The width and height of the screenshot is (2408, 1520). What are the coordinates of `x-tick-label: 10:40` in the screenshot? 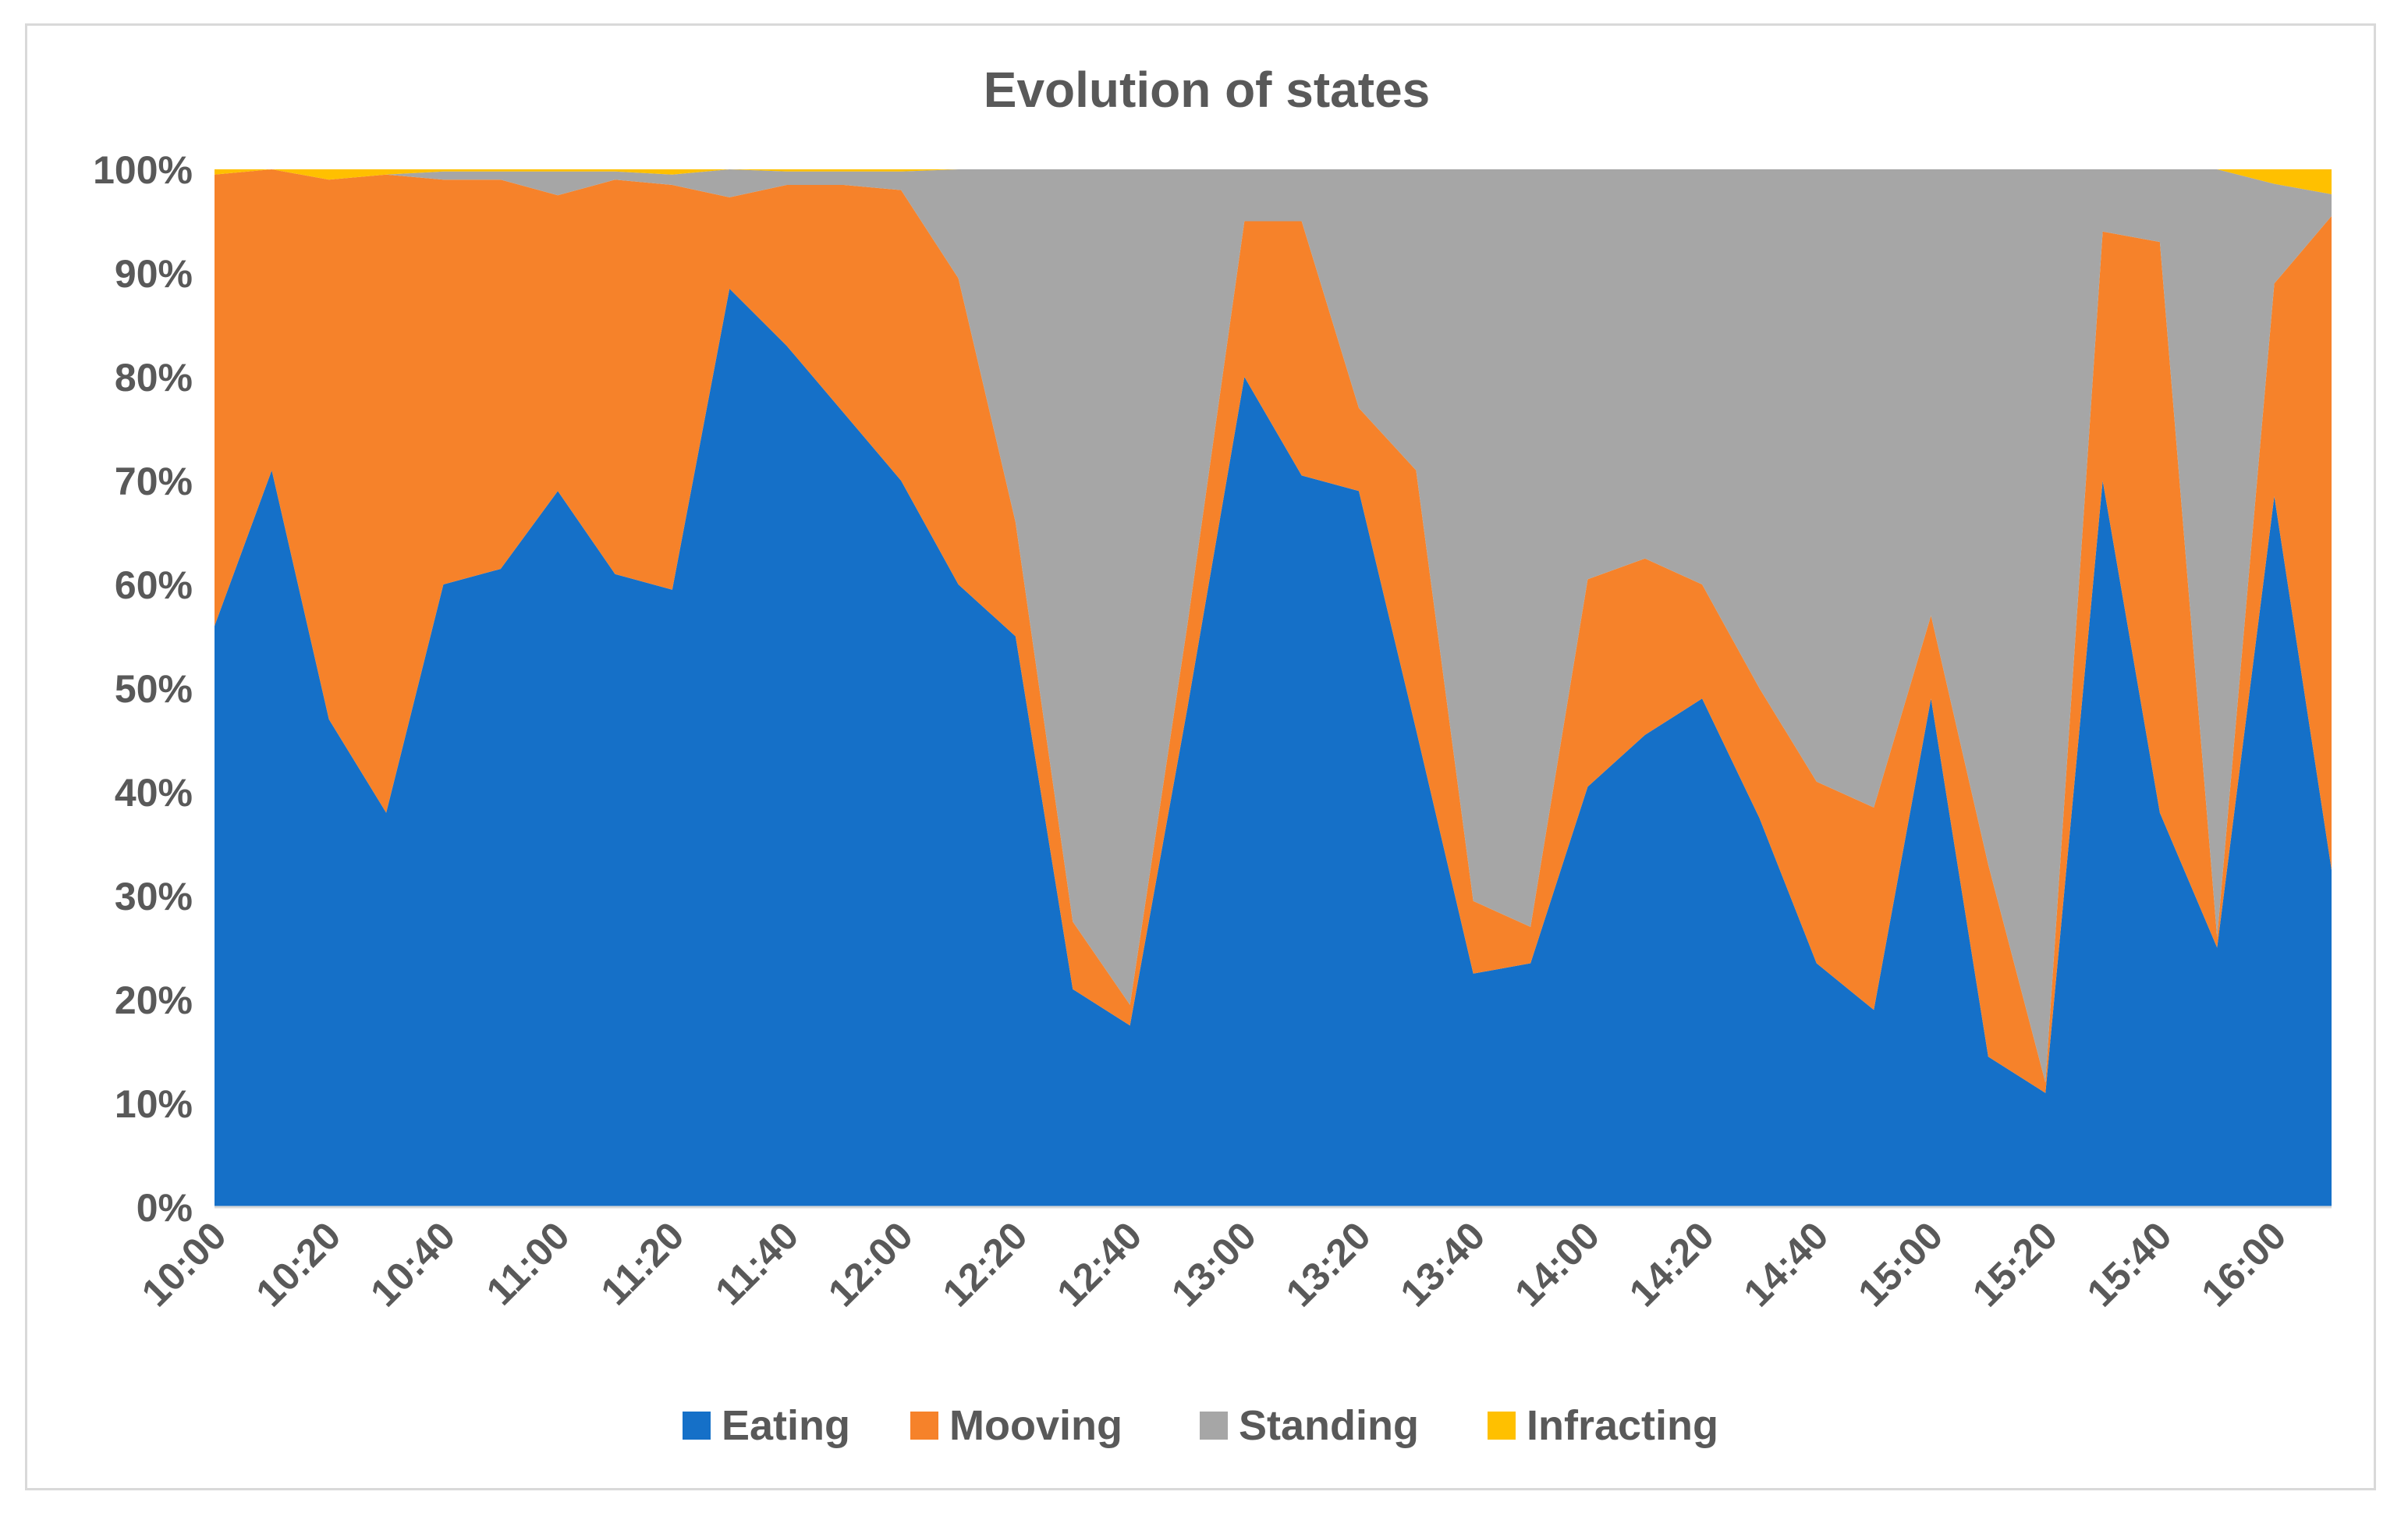 It's located at (412, 1264).